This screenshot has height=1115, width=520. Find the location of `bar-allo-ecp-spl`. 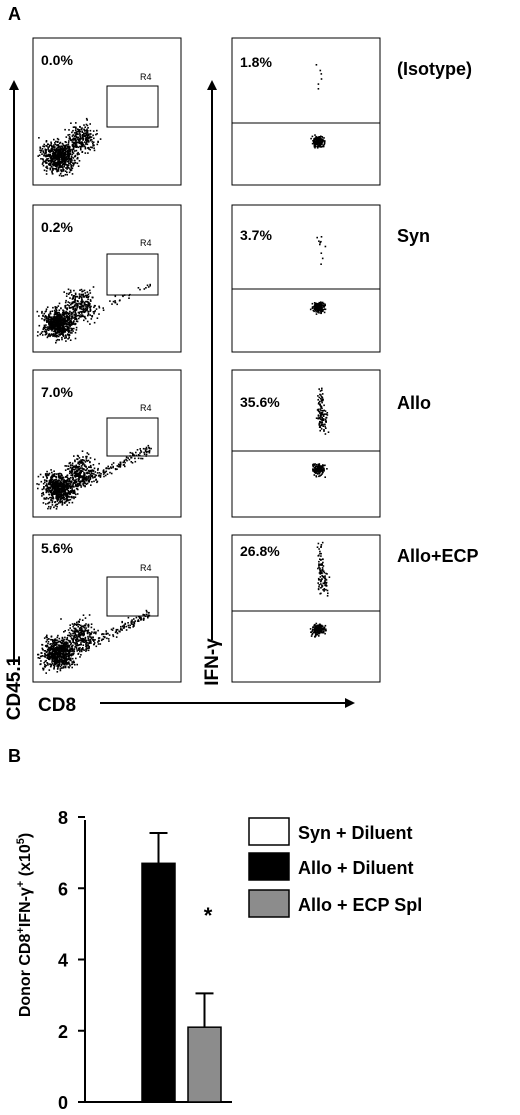

bar-allo-ecp-spl is located at coordinates (204, 1064).